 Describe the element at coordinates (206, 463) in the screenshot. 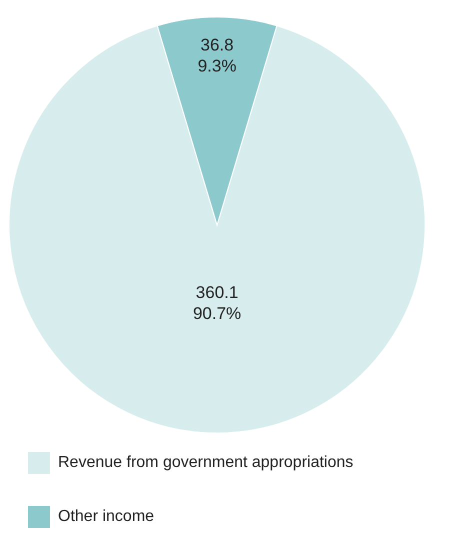

I see `slice-label: Revenue from government appropriations` at that location.